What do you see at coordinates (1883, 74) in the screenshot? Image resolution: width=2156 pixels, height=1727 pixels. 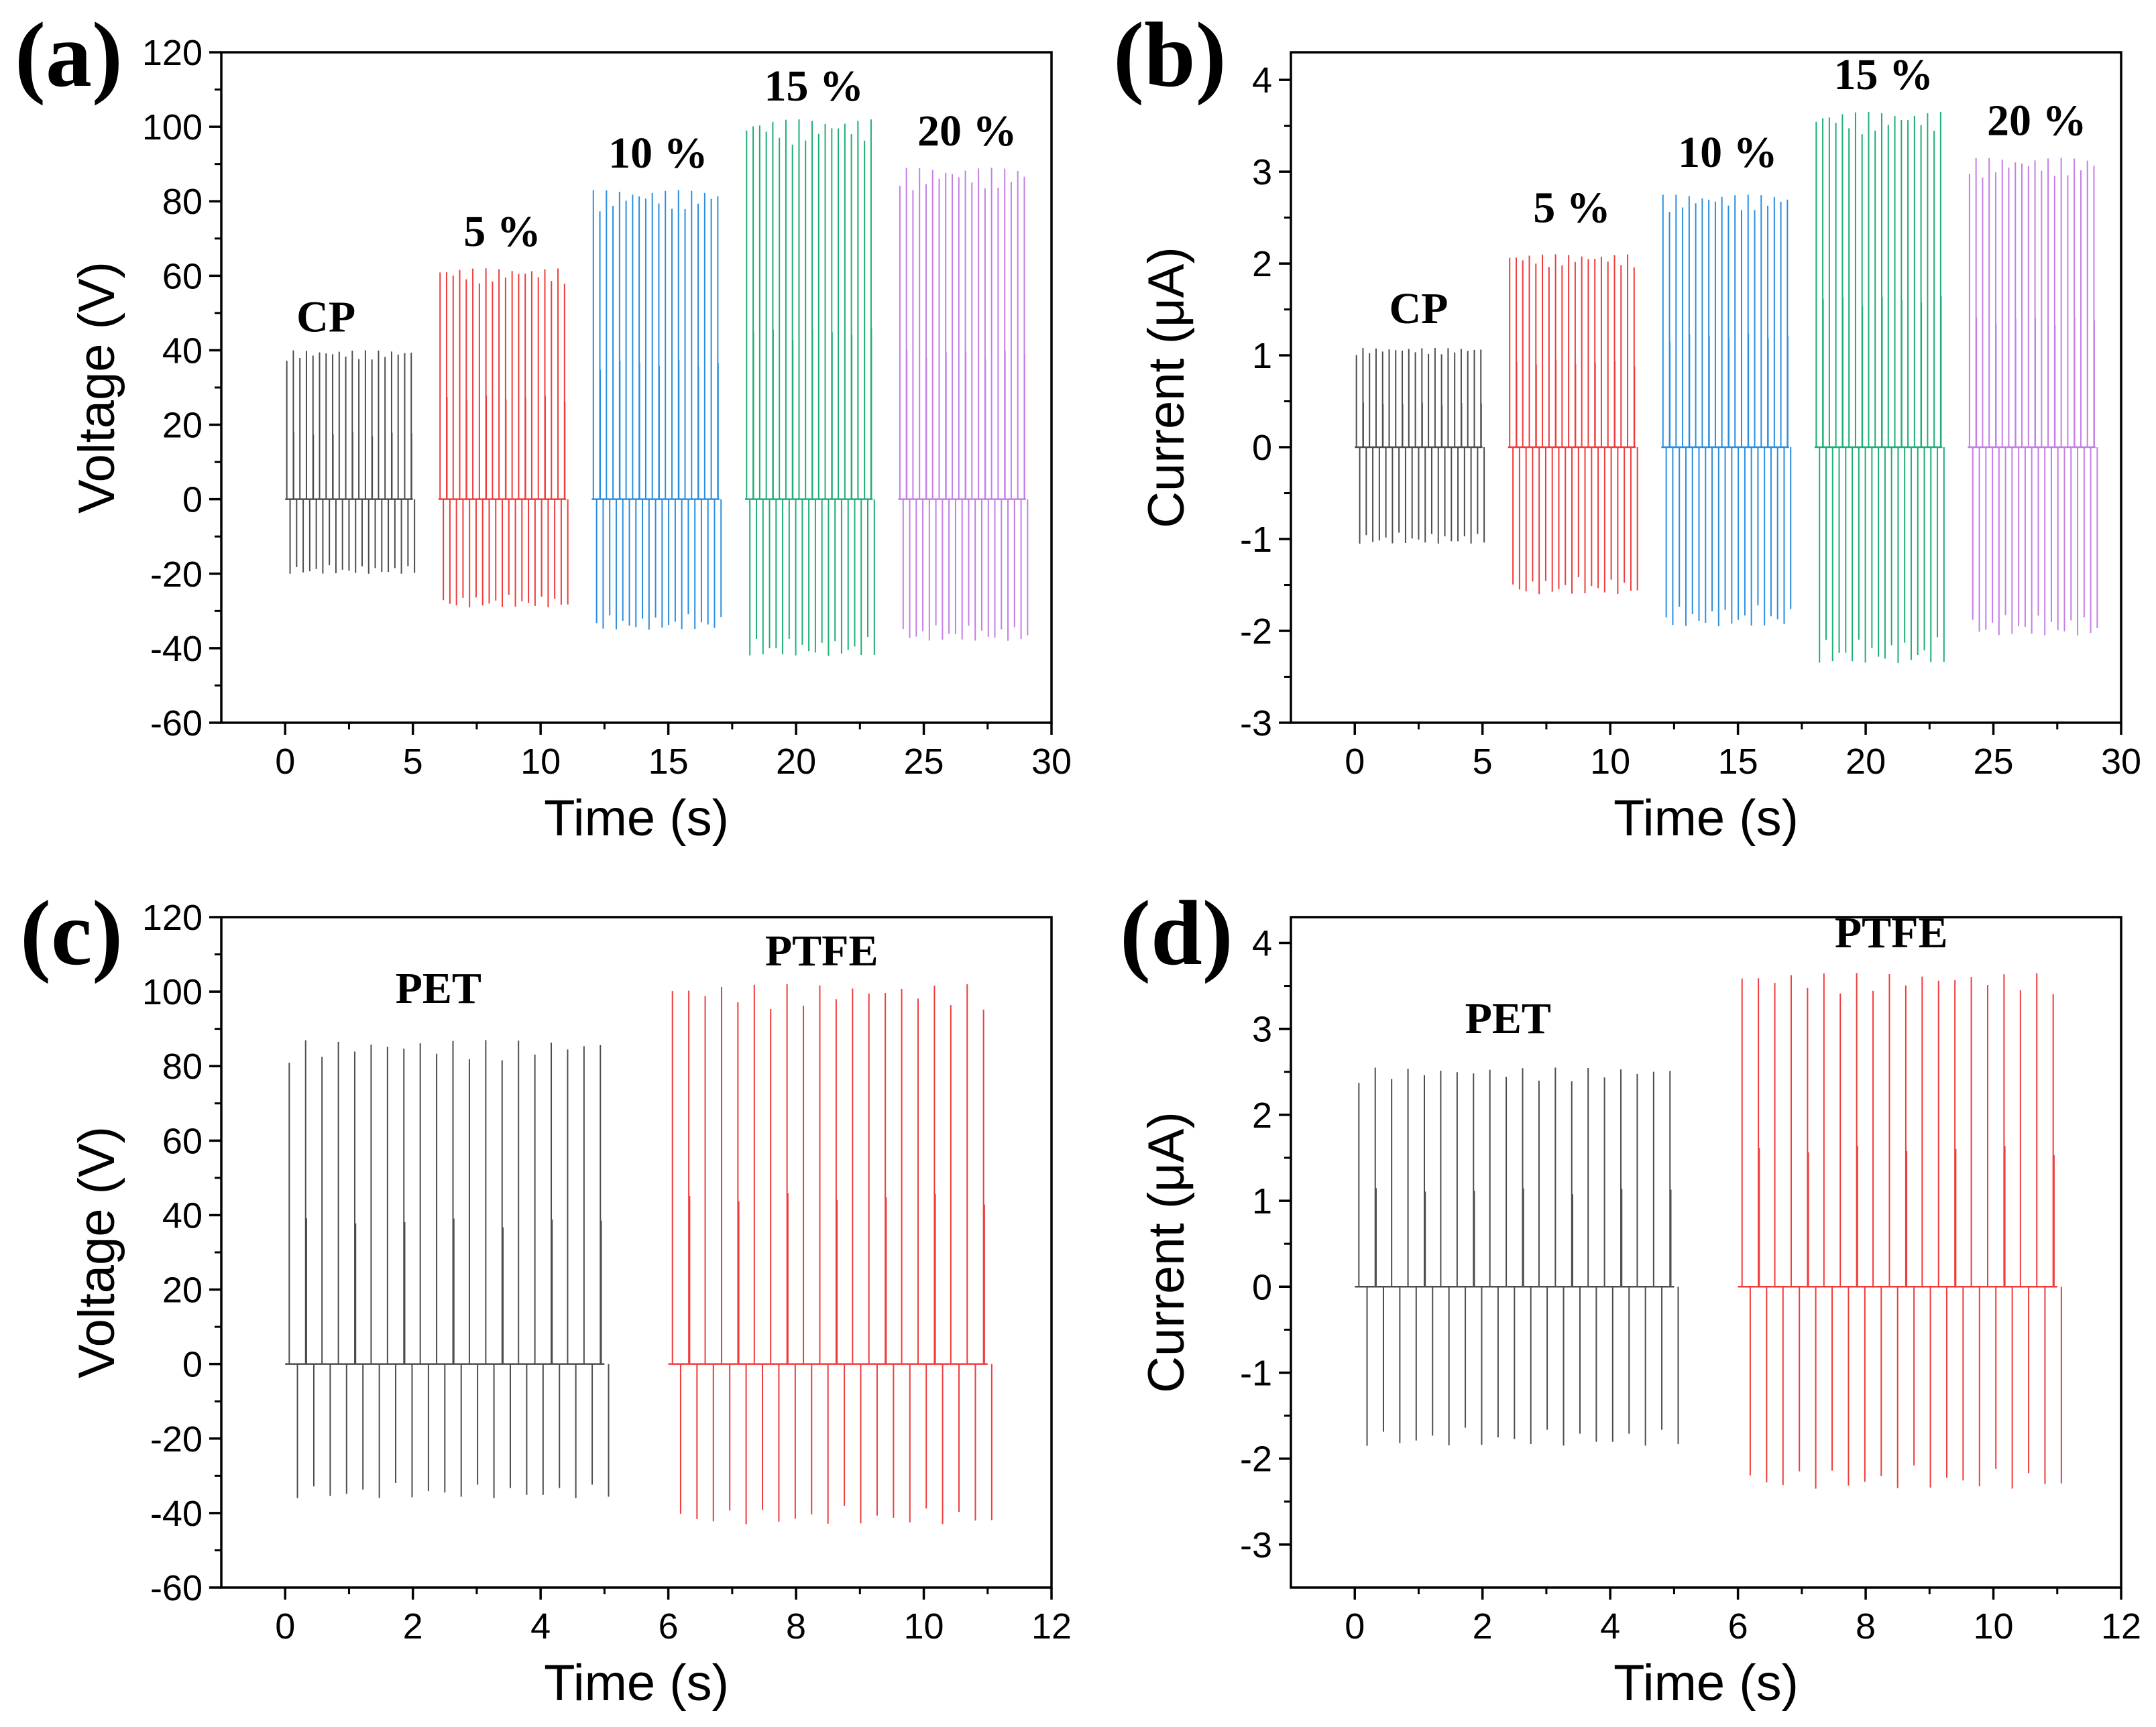 I see `series-annotation: 15 %` at bounding box center [1883, 74].